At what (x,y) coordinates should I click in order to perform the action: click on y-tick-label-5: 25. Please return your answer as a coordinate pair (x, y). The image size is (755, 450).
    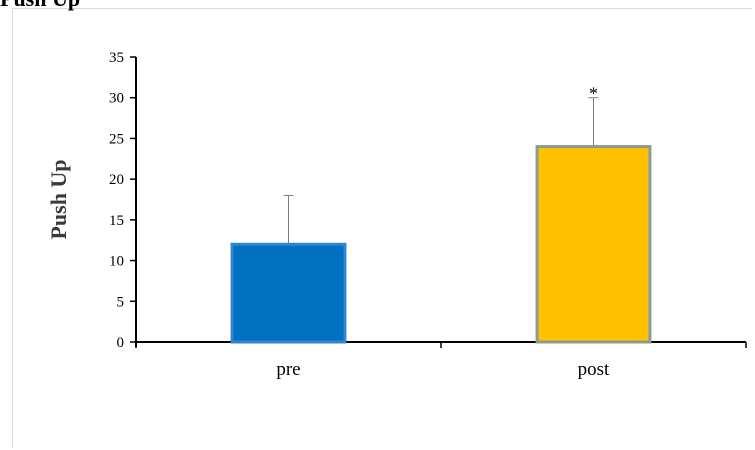
    Looking at the image, I should click on (116, 139).